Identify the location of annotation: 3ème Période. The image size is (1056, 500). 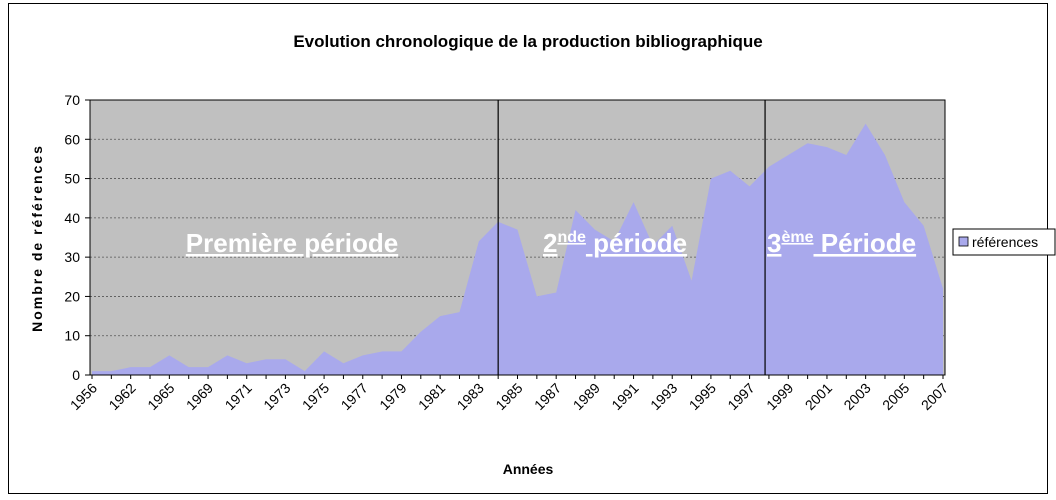
(841, 243).